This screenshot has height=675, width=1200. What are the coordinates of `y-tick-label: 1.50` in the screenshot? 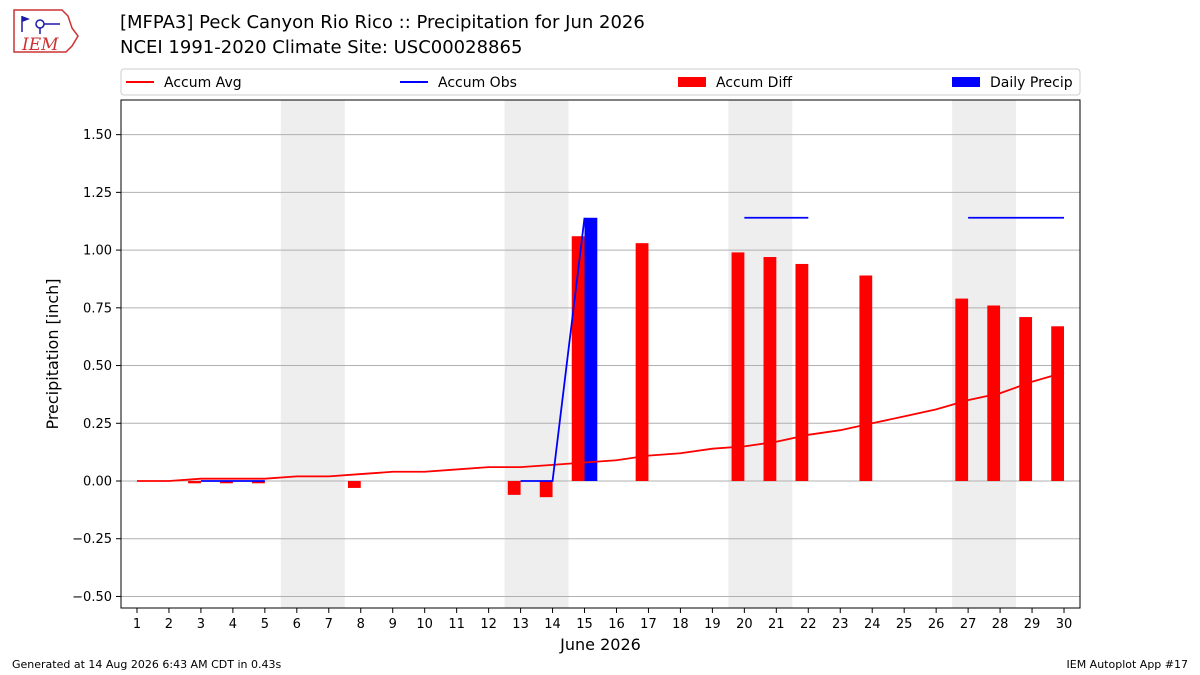 It's located at (97, 135).